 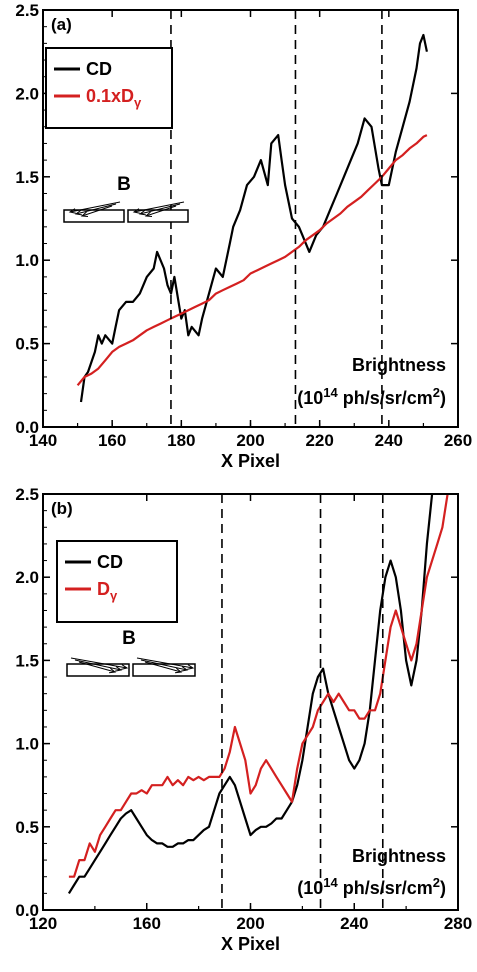 I want to click on legend-label-main: D, so click(x=103, y=589).